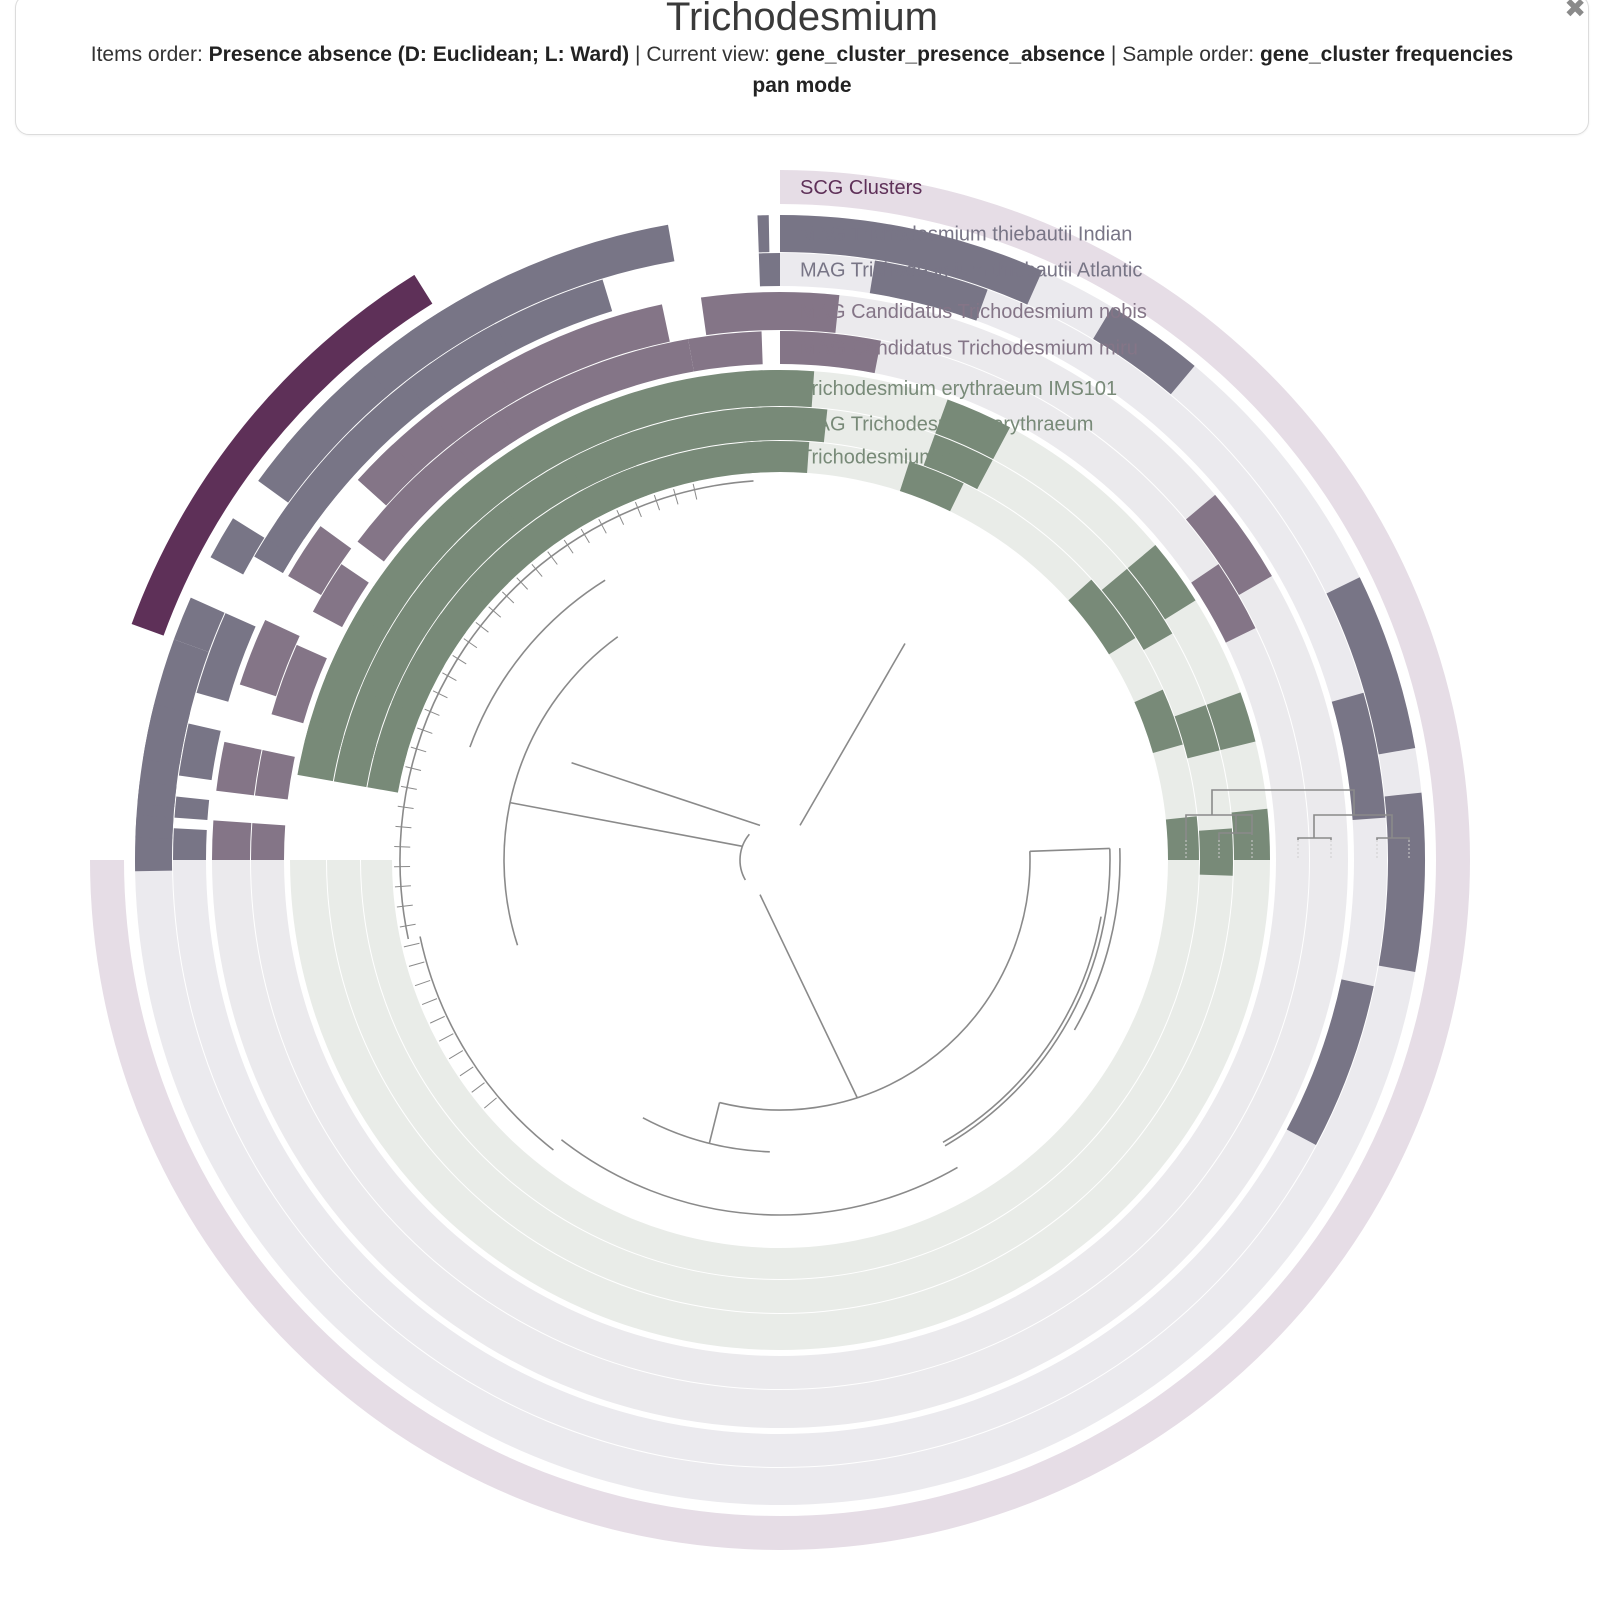 This screenshot has width=1606, height=1602. I want to click on layer-label: MAG Candidatus Trichodesmium nobis, so click(973, 312).